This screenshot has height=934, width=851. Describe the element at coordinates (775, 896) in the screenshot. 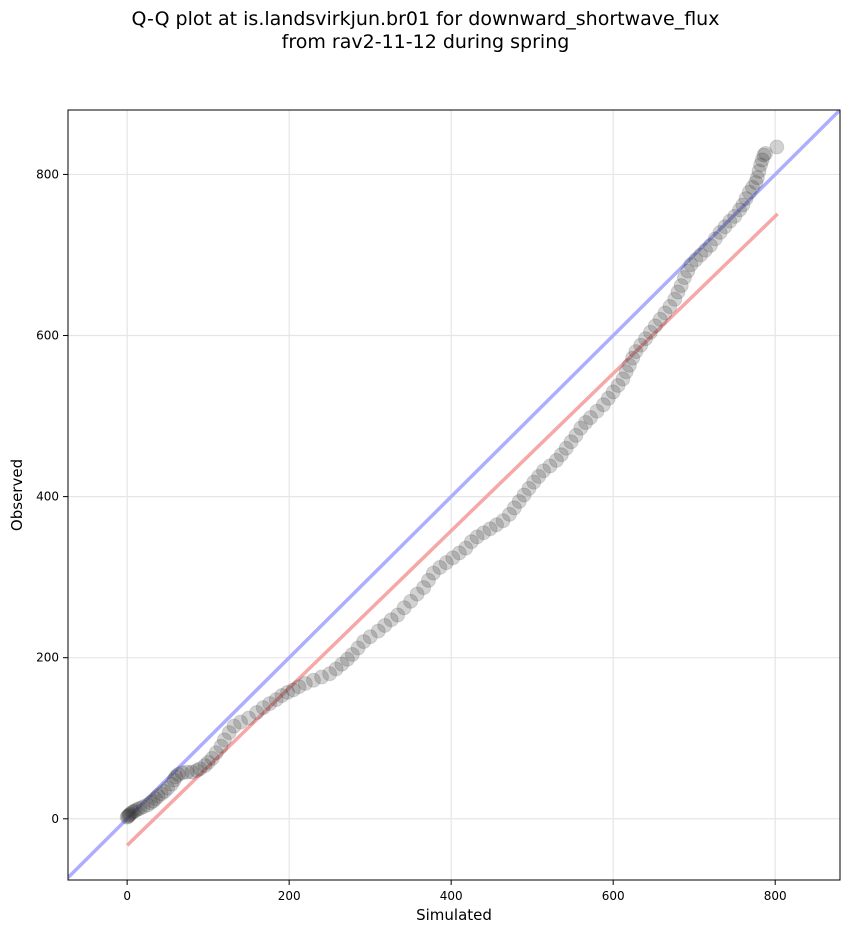

I see `x-tick-label: 800` at that location.